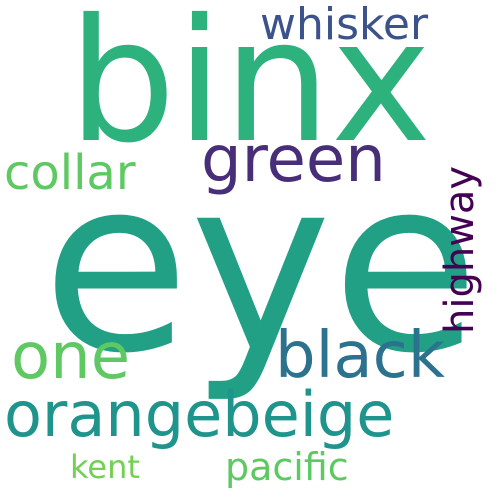  Describe the element at coordinates (460, 249) in the screenshot. I see `word-highway: highway` at that location.